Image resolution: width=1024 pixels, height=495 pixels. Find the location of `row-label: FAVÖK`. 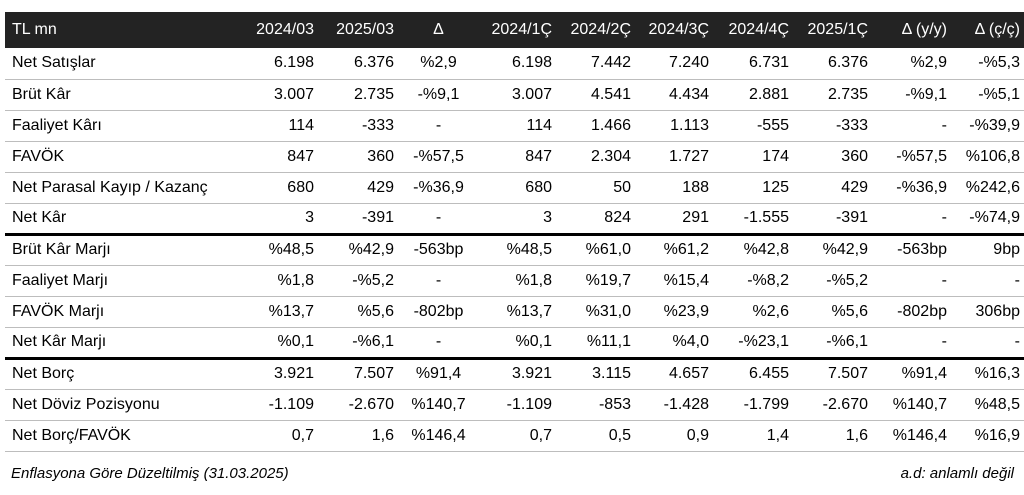

row-label: FAVÖK is located at coordinates (120, 157).